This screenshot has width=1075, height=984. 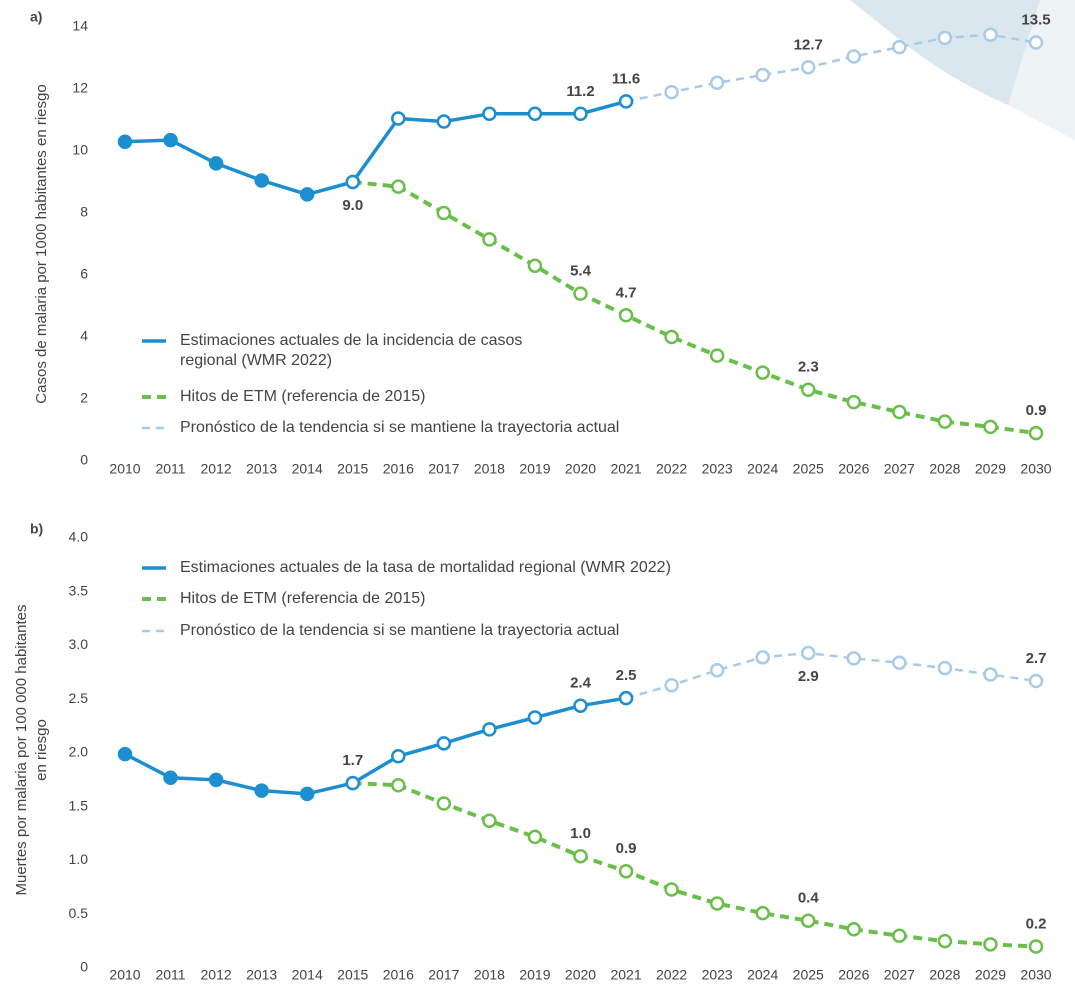 I want to click on y-tick-label: 4, so click(x=84, y=336).